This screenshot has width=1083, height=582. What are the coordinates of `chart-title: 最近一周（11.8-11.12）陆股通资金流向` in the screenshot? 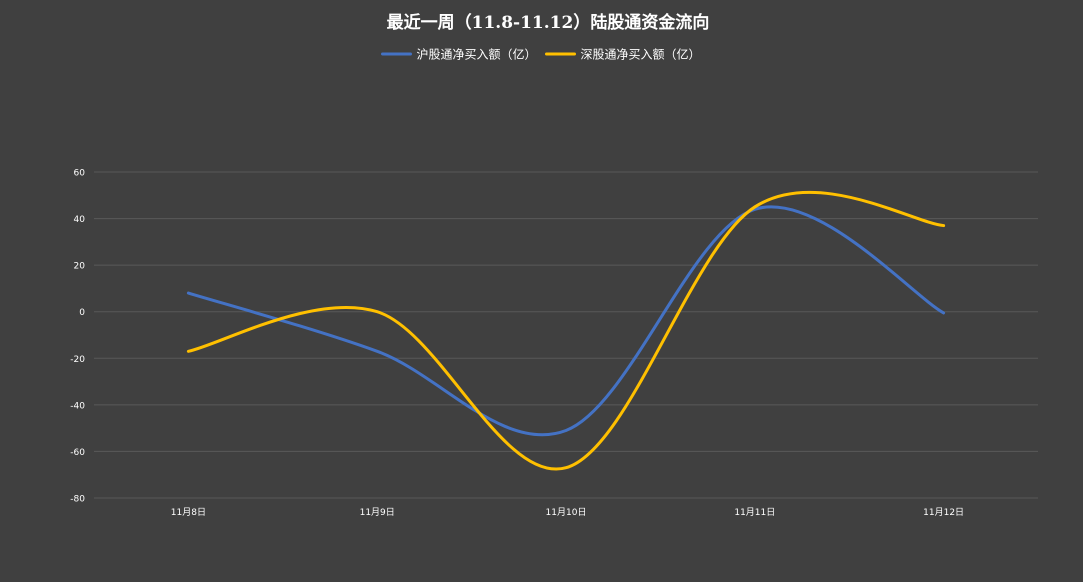 It's located at (548, 22).